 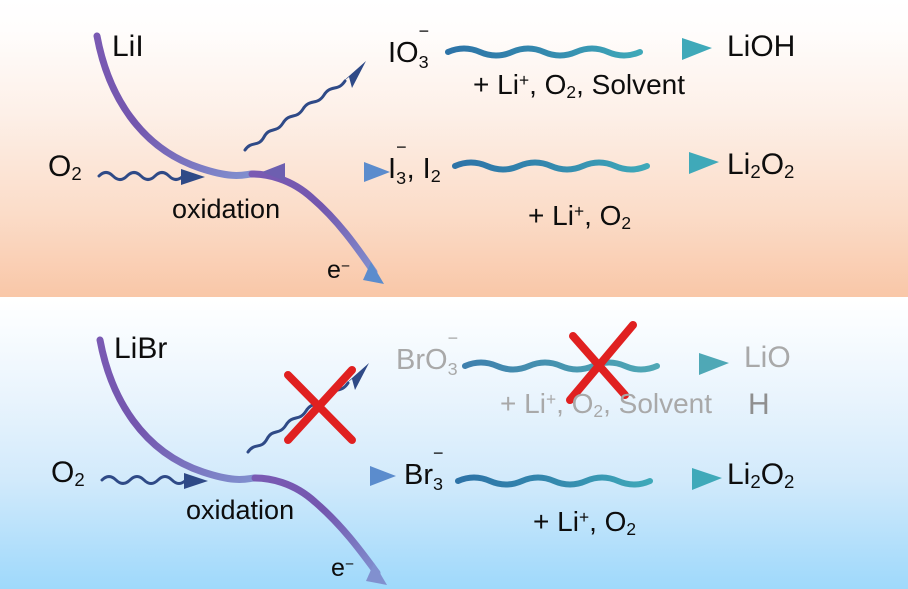 What do you see at coordinates (761, 165) in the screenshot?
I see `label-li2o2-top: Li2O2` at bounding box center [761, 165].